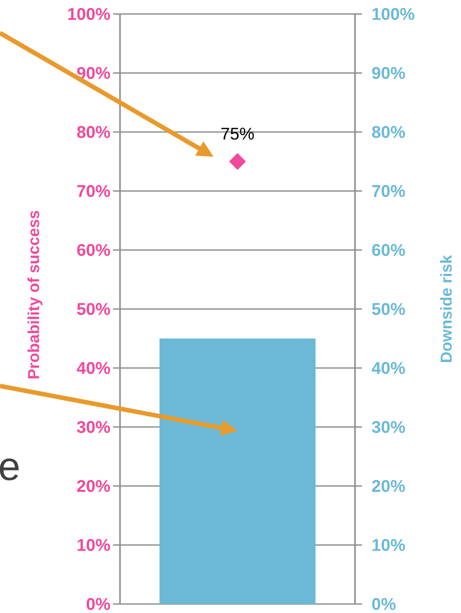 The height and width of the screenshot is (613, 461). I want to click on y-tick-label: 100%, so click(89, 14).